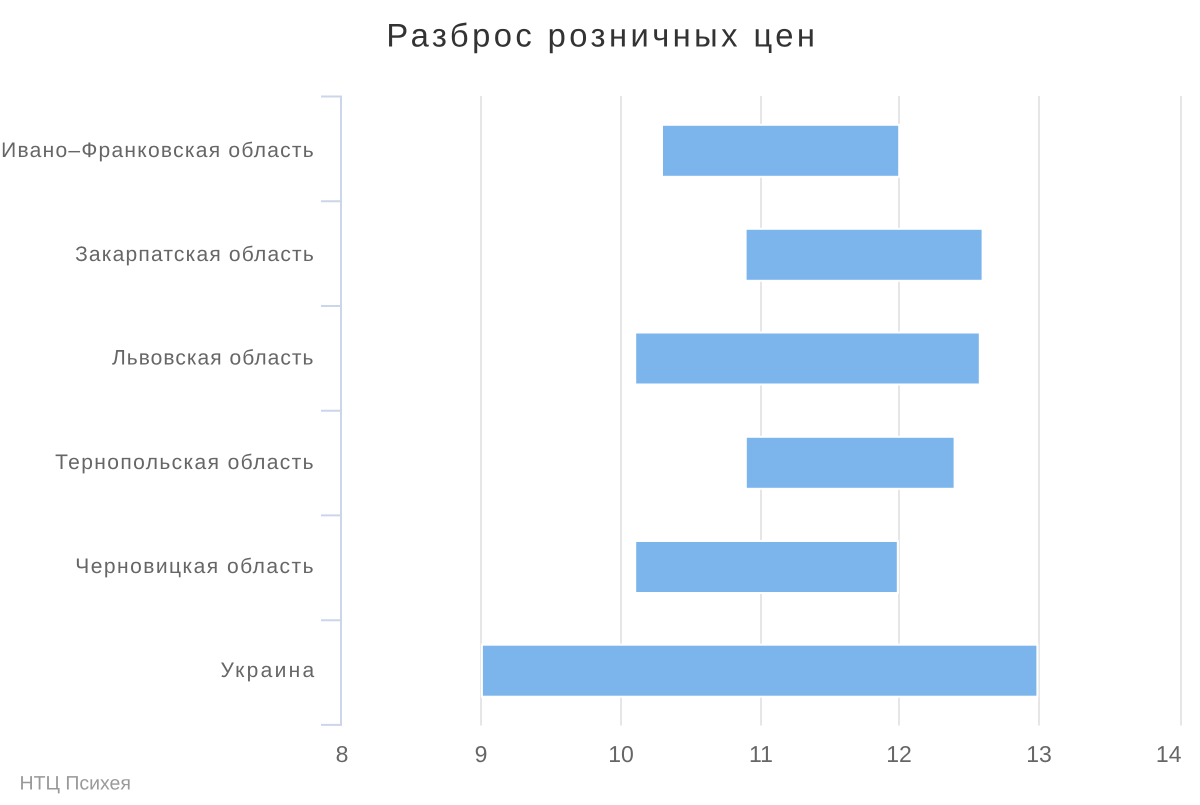 The image size is (1200, 805). I want to click on svg-text: НТЦ Психея, so click(75, 784).